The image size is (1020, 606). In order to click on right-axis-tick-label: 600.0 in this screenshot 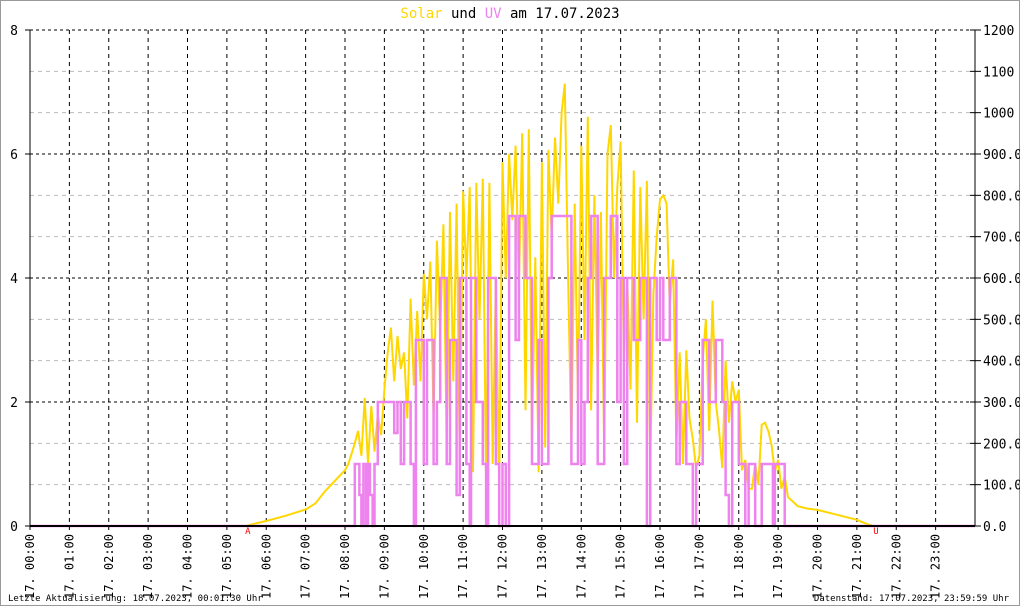, I will do `click(1001, 279)`.